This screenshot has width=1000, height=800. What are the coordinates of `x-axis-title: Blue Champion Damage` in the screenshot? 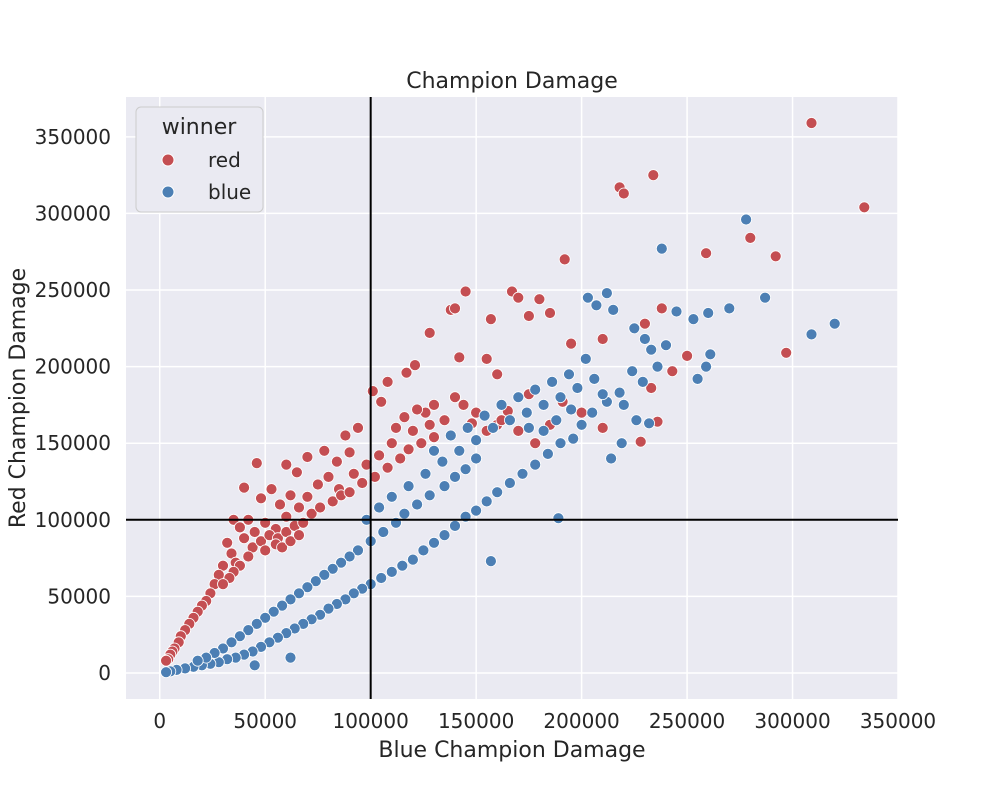 It's located at (511, 750).